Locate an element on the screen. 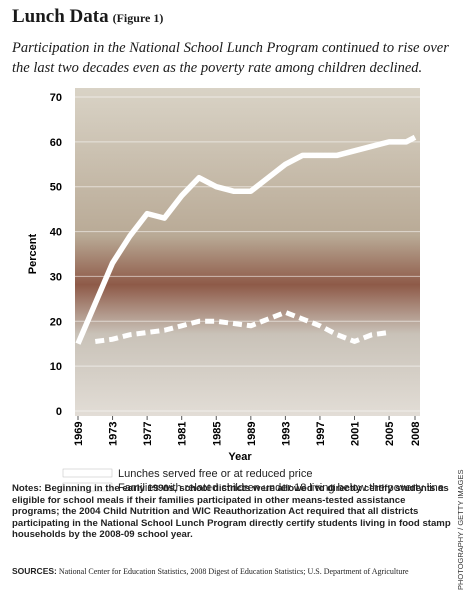 Image resolution: width=470 pixels, height=597 pixels. x-tick-label: 1985 is located at coordinates (217, 434).